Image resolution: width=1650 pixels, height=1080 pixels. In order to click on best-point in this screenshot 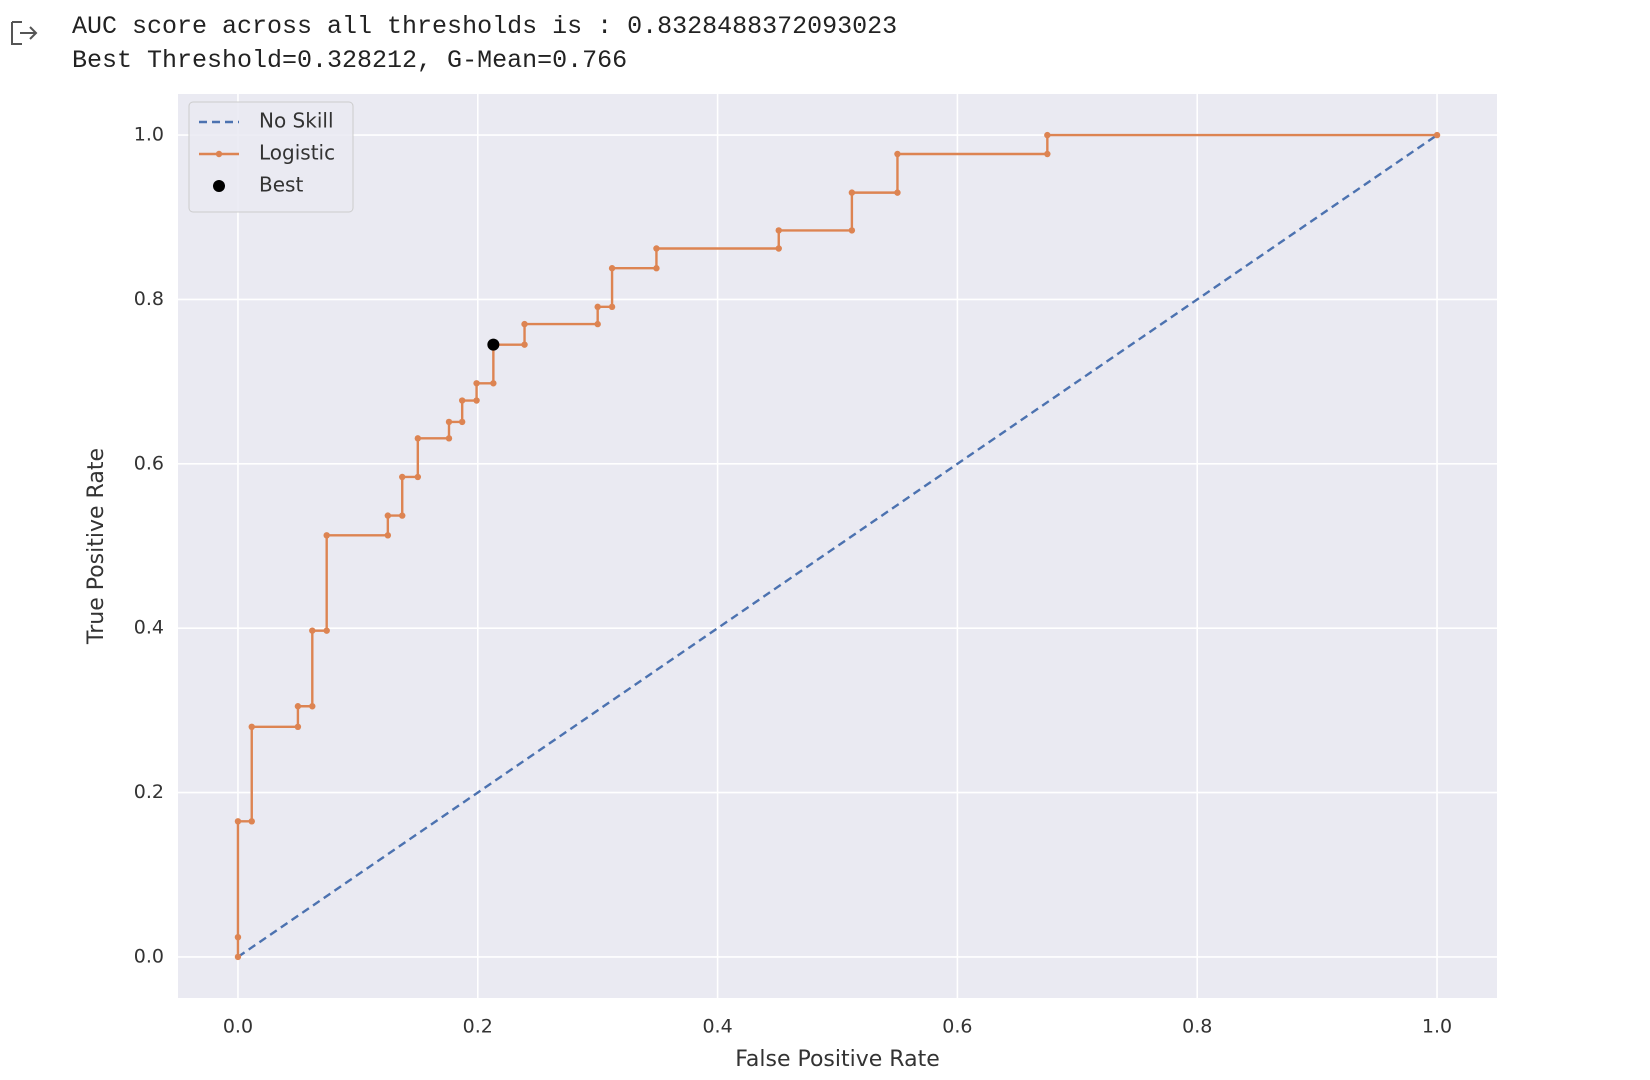, I will do `click(493, 344)`.